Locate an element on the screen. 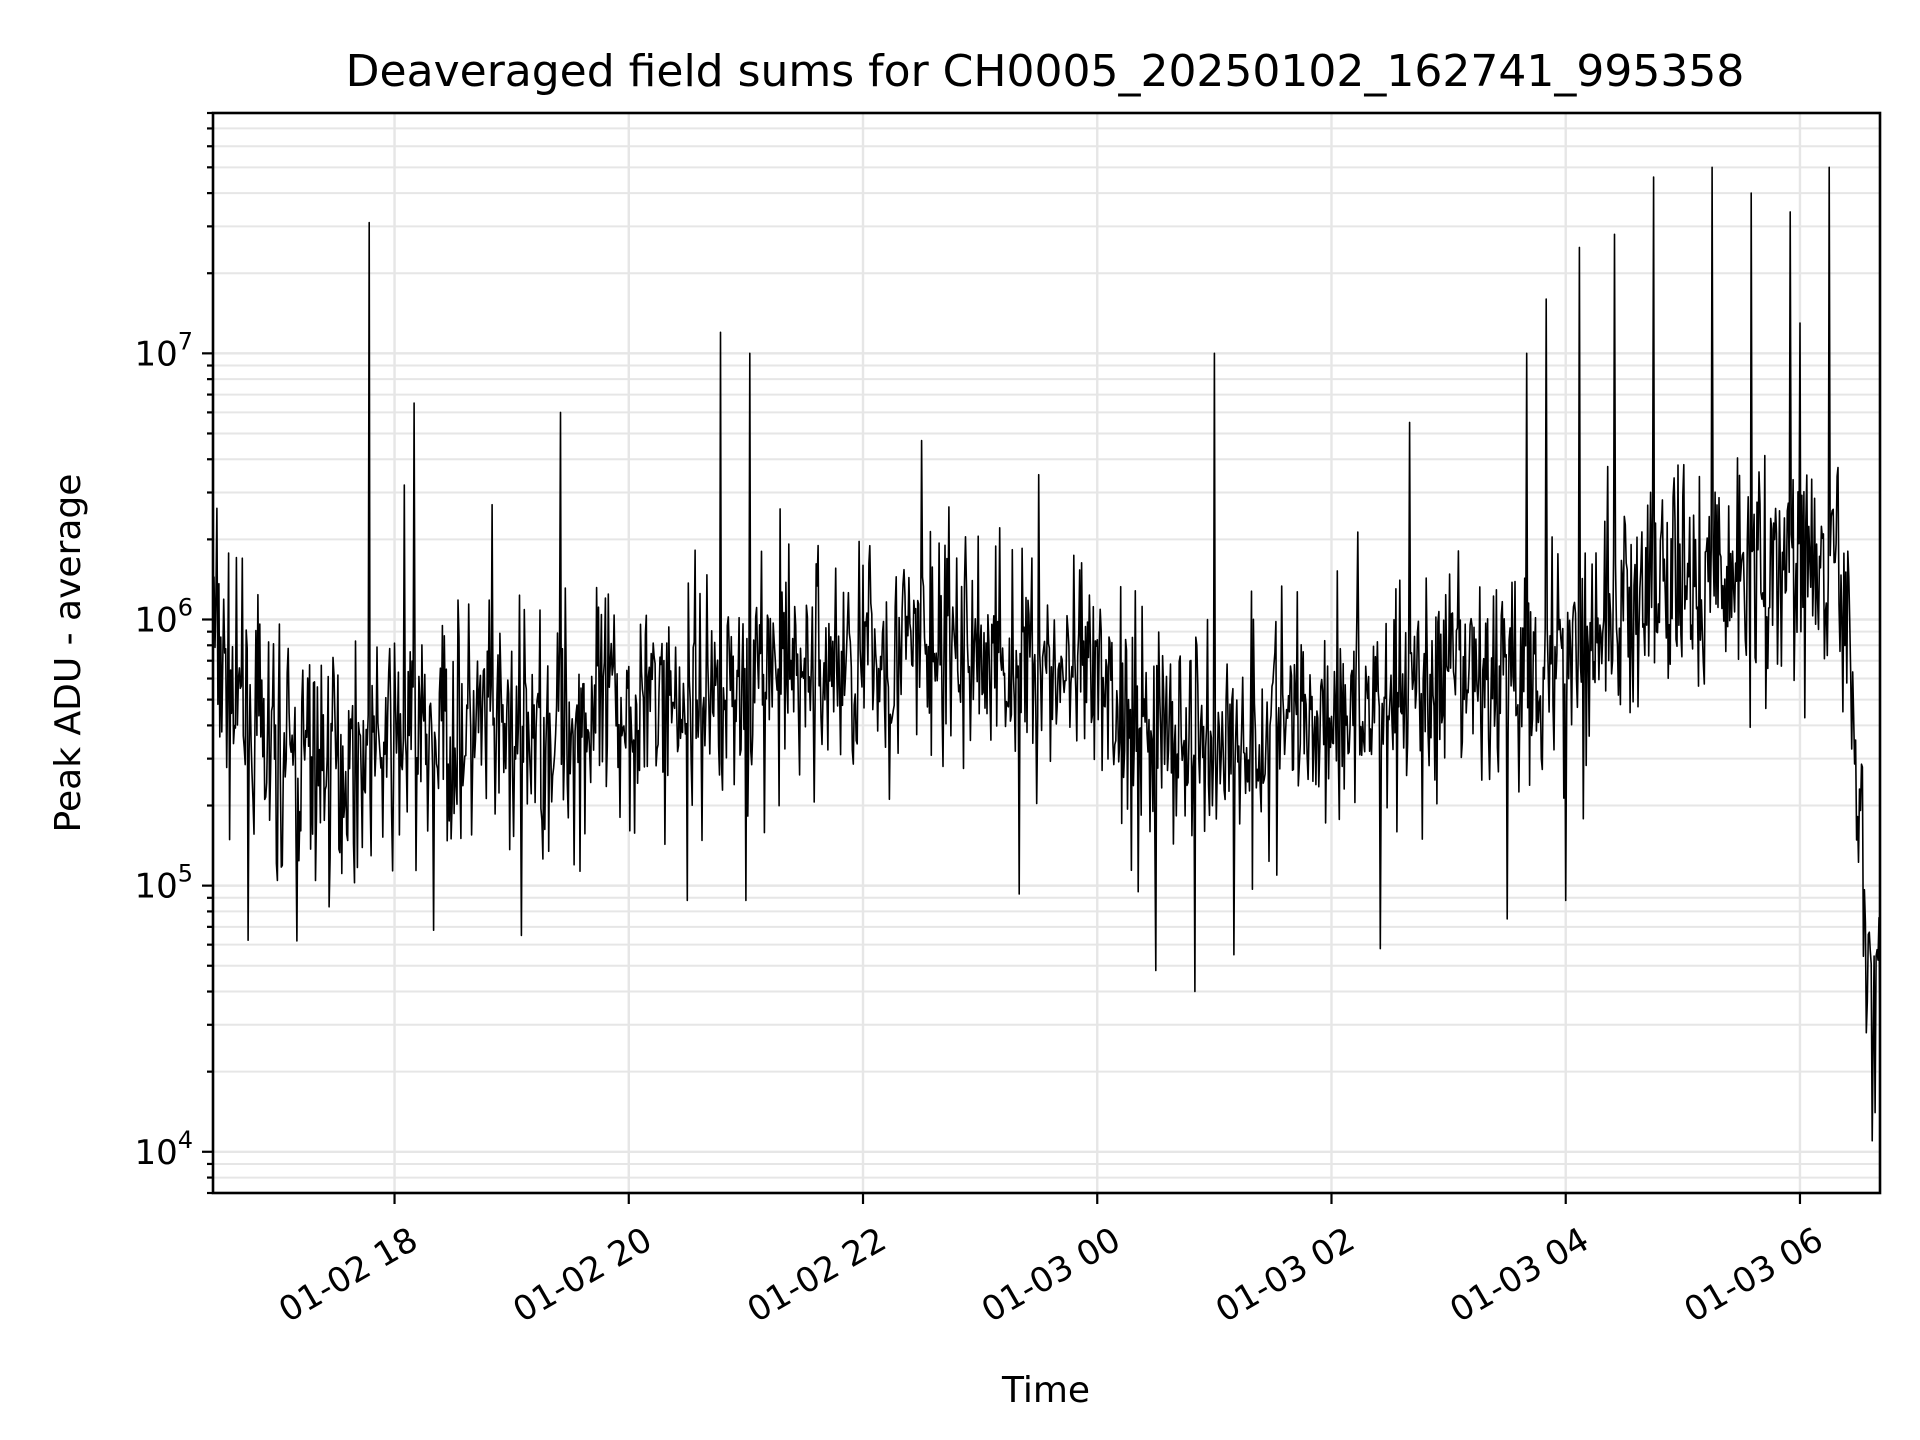  x-axis-label: Time is located at coordinates (1045, 1390).